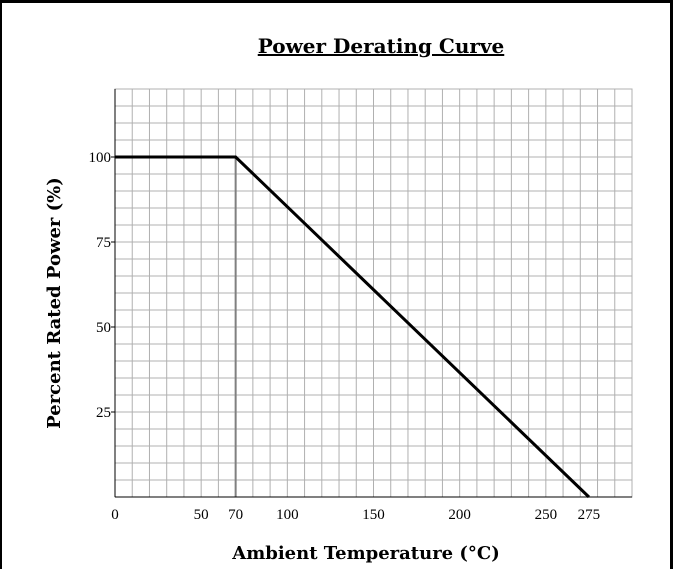 The height and width of the screenshot is (569, 673). What do you see at coordinates (381, 46) in the screenshot?
I see `chart-title: Power Derating Curve` at bounding box center [381, 46].